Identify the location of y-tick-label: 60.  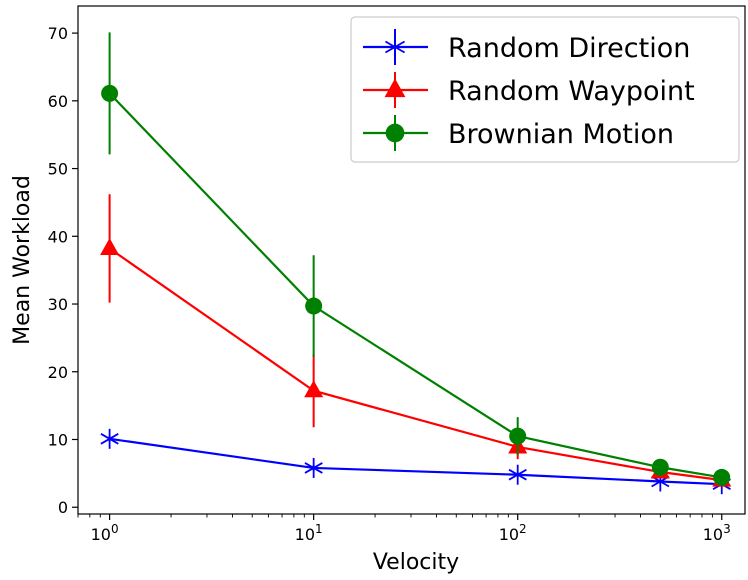
(58, 101).